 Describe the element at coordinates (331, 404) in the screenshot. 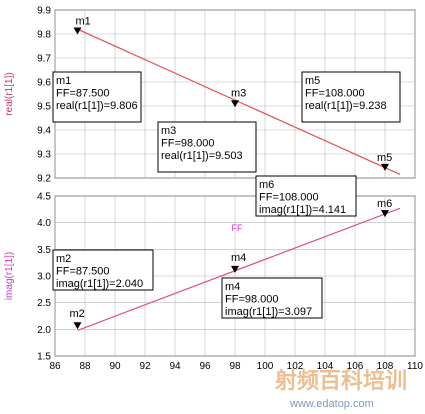

I see `watermark-url: www.edatop.com` at that location.